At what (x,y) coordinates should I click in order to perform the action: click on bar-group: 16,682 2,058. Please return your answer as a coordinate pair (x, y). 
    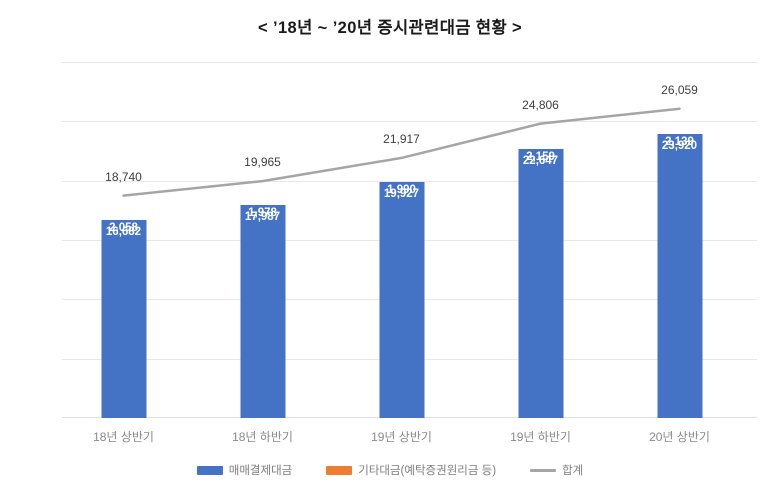
    Looking at the image, I should click on (123, 240).